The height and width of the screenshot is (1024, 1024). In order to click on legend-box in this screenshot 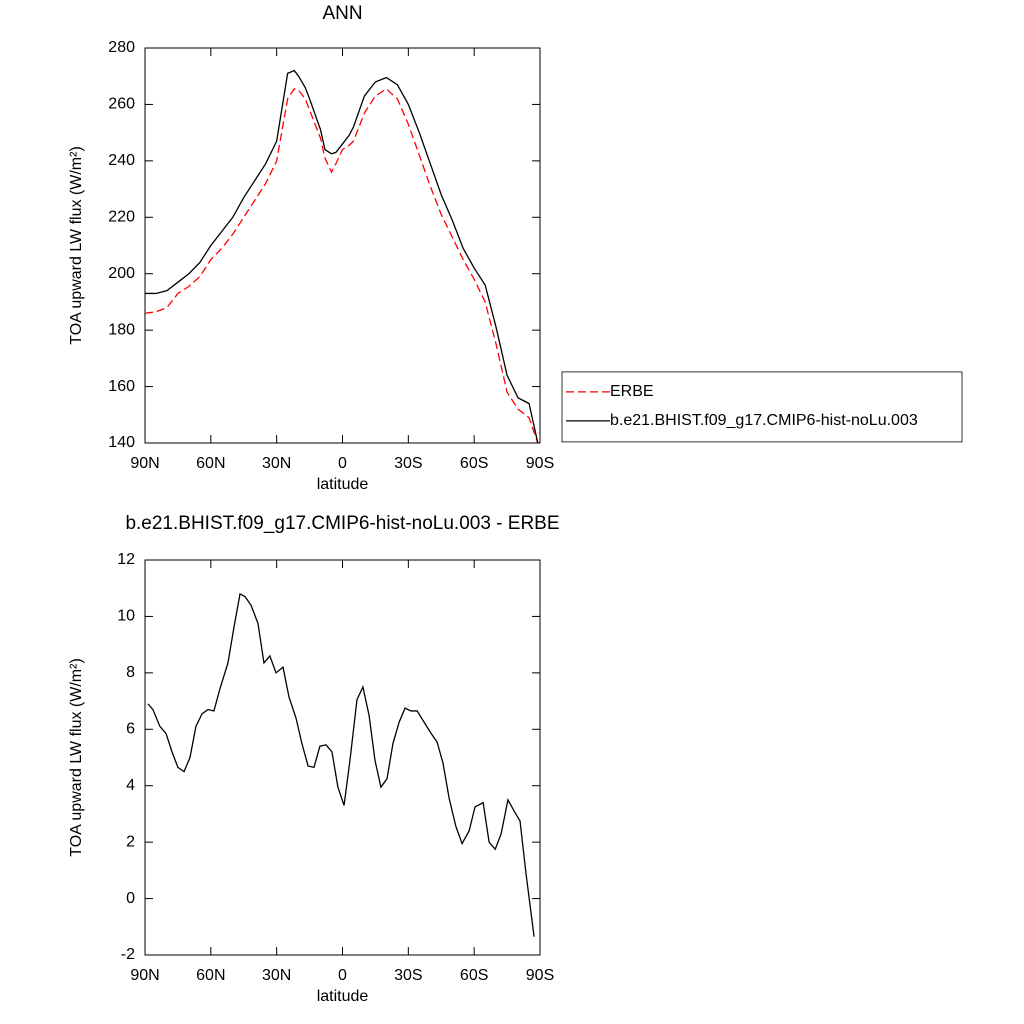, I will do `click(762, 407)`.